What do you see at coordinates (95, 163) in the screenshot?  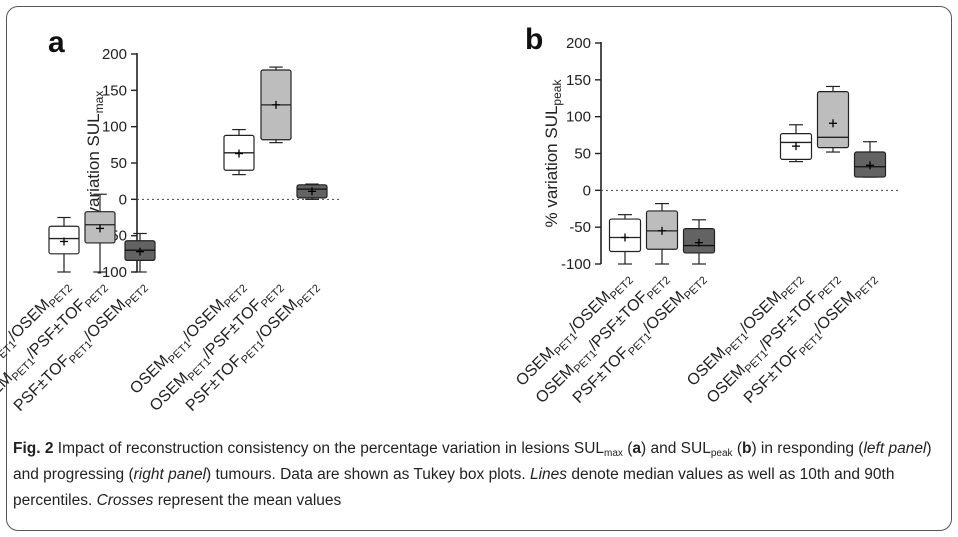 I see `y-axis-label: % variation SULmax` at bounding box center [95, 163].